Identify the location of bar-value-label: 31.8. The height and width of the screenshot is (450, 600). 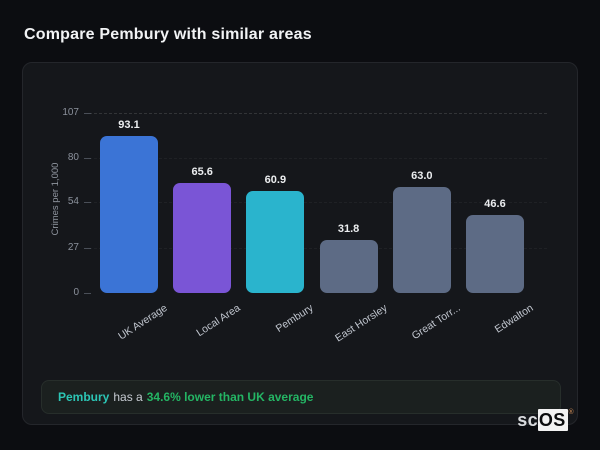
(348, 228).